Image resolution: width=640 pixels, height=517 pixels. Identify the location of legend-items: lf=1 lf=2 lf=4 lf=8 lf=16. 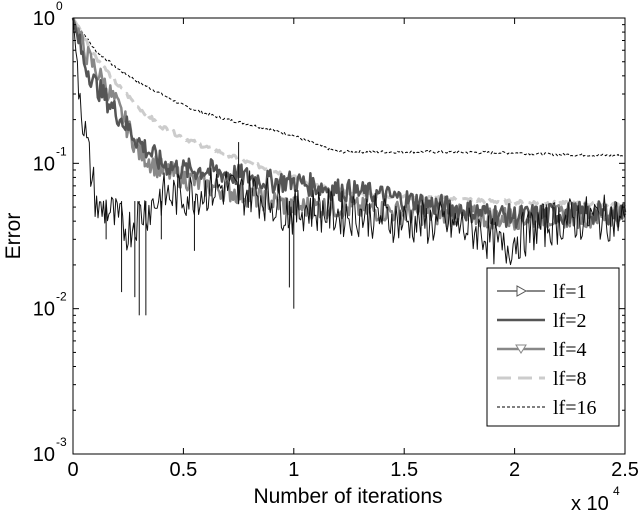
(547, 350).